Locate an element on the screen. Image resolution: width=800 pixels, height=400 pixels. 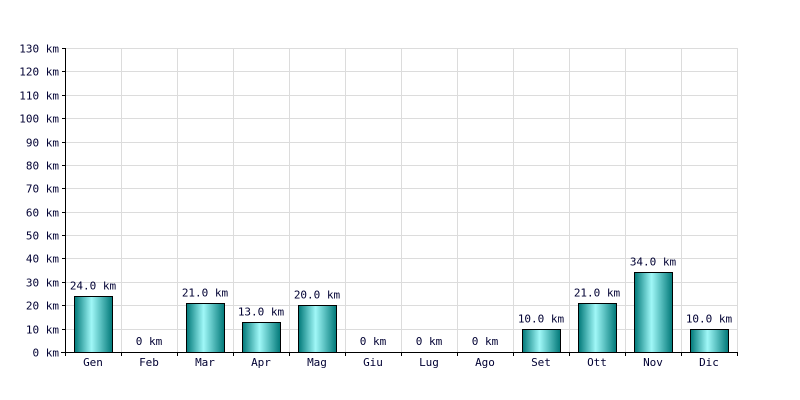
x-tick-label: Ago is located at coordinates (485, 362).